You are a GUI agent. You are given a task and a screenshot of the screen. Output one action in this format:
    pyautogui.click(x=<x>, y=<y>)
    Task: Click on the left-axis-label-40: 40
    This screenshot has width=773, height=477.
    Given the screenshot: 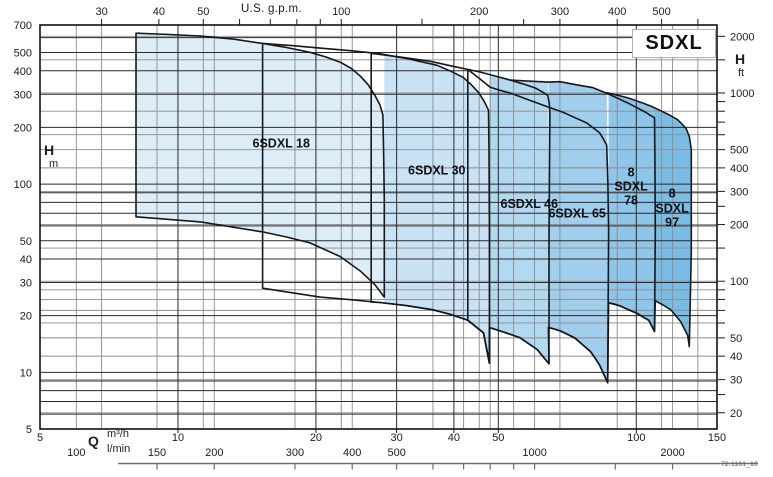 What is the action you would take?
    pyautogui.click(x=26, y=260)
    